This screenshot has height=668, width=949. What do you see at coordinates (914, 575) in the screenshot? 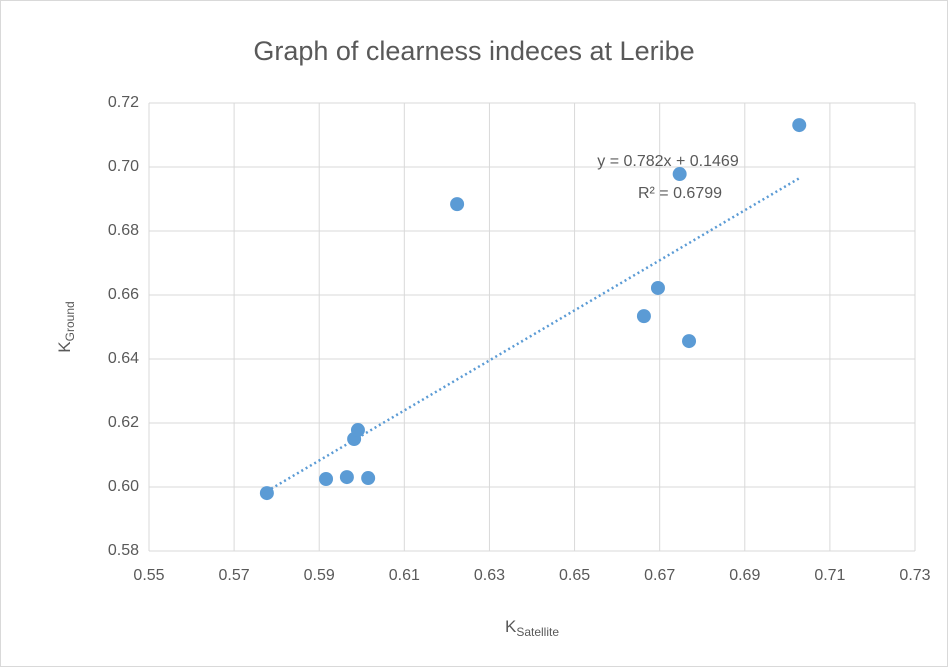
I see `x-tick-label: 0.73` at bounding box center [914, 575].